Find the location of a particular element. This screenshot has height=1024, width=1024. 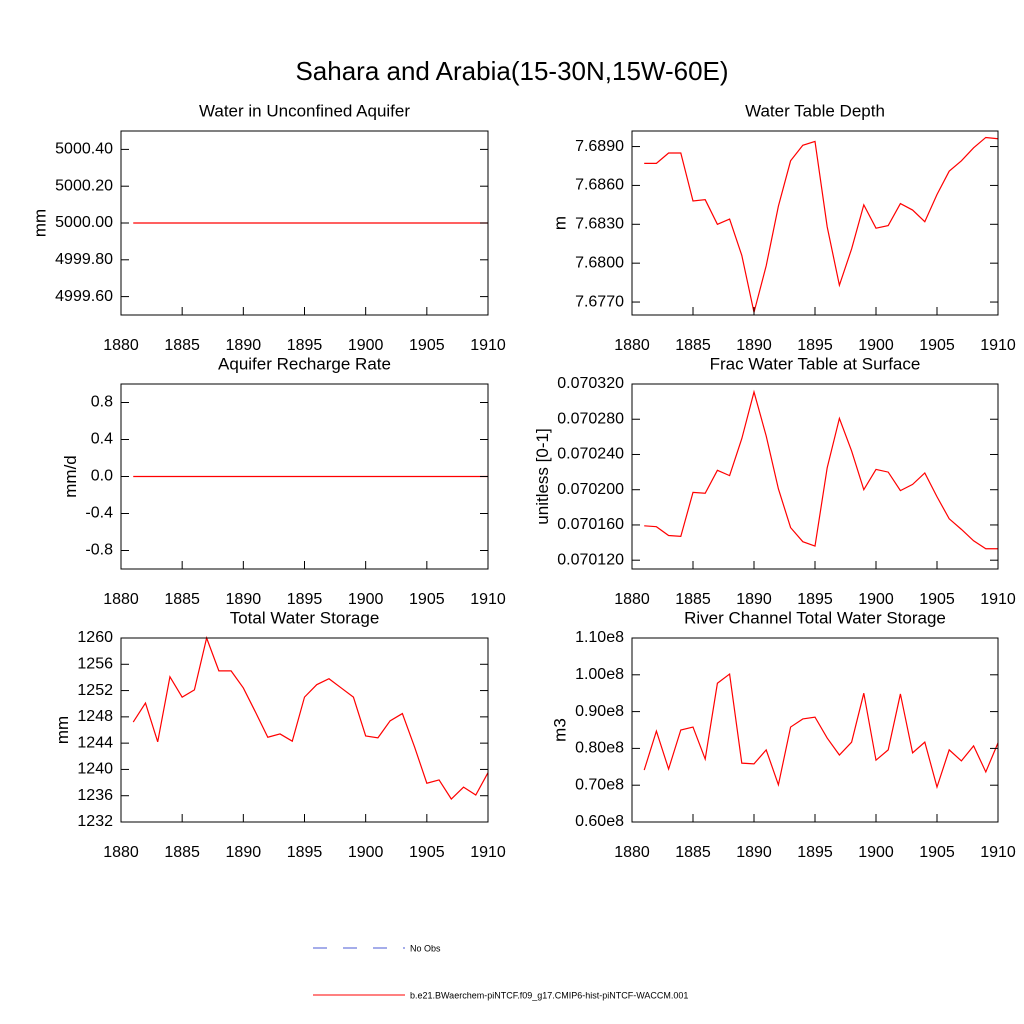

legend-label: No Obs is located at coordinates (425, 948).